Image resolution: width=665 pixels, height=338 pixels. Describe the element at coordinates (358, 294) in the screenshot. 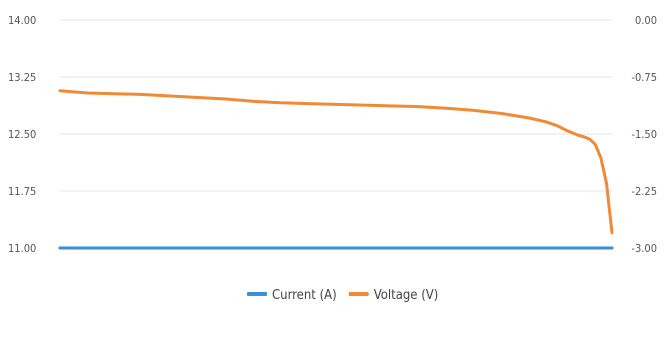

I see `voltage-v-legend-swatch` at that location.